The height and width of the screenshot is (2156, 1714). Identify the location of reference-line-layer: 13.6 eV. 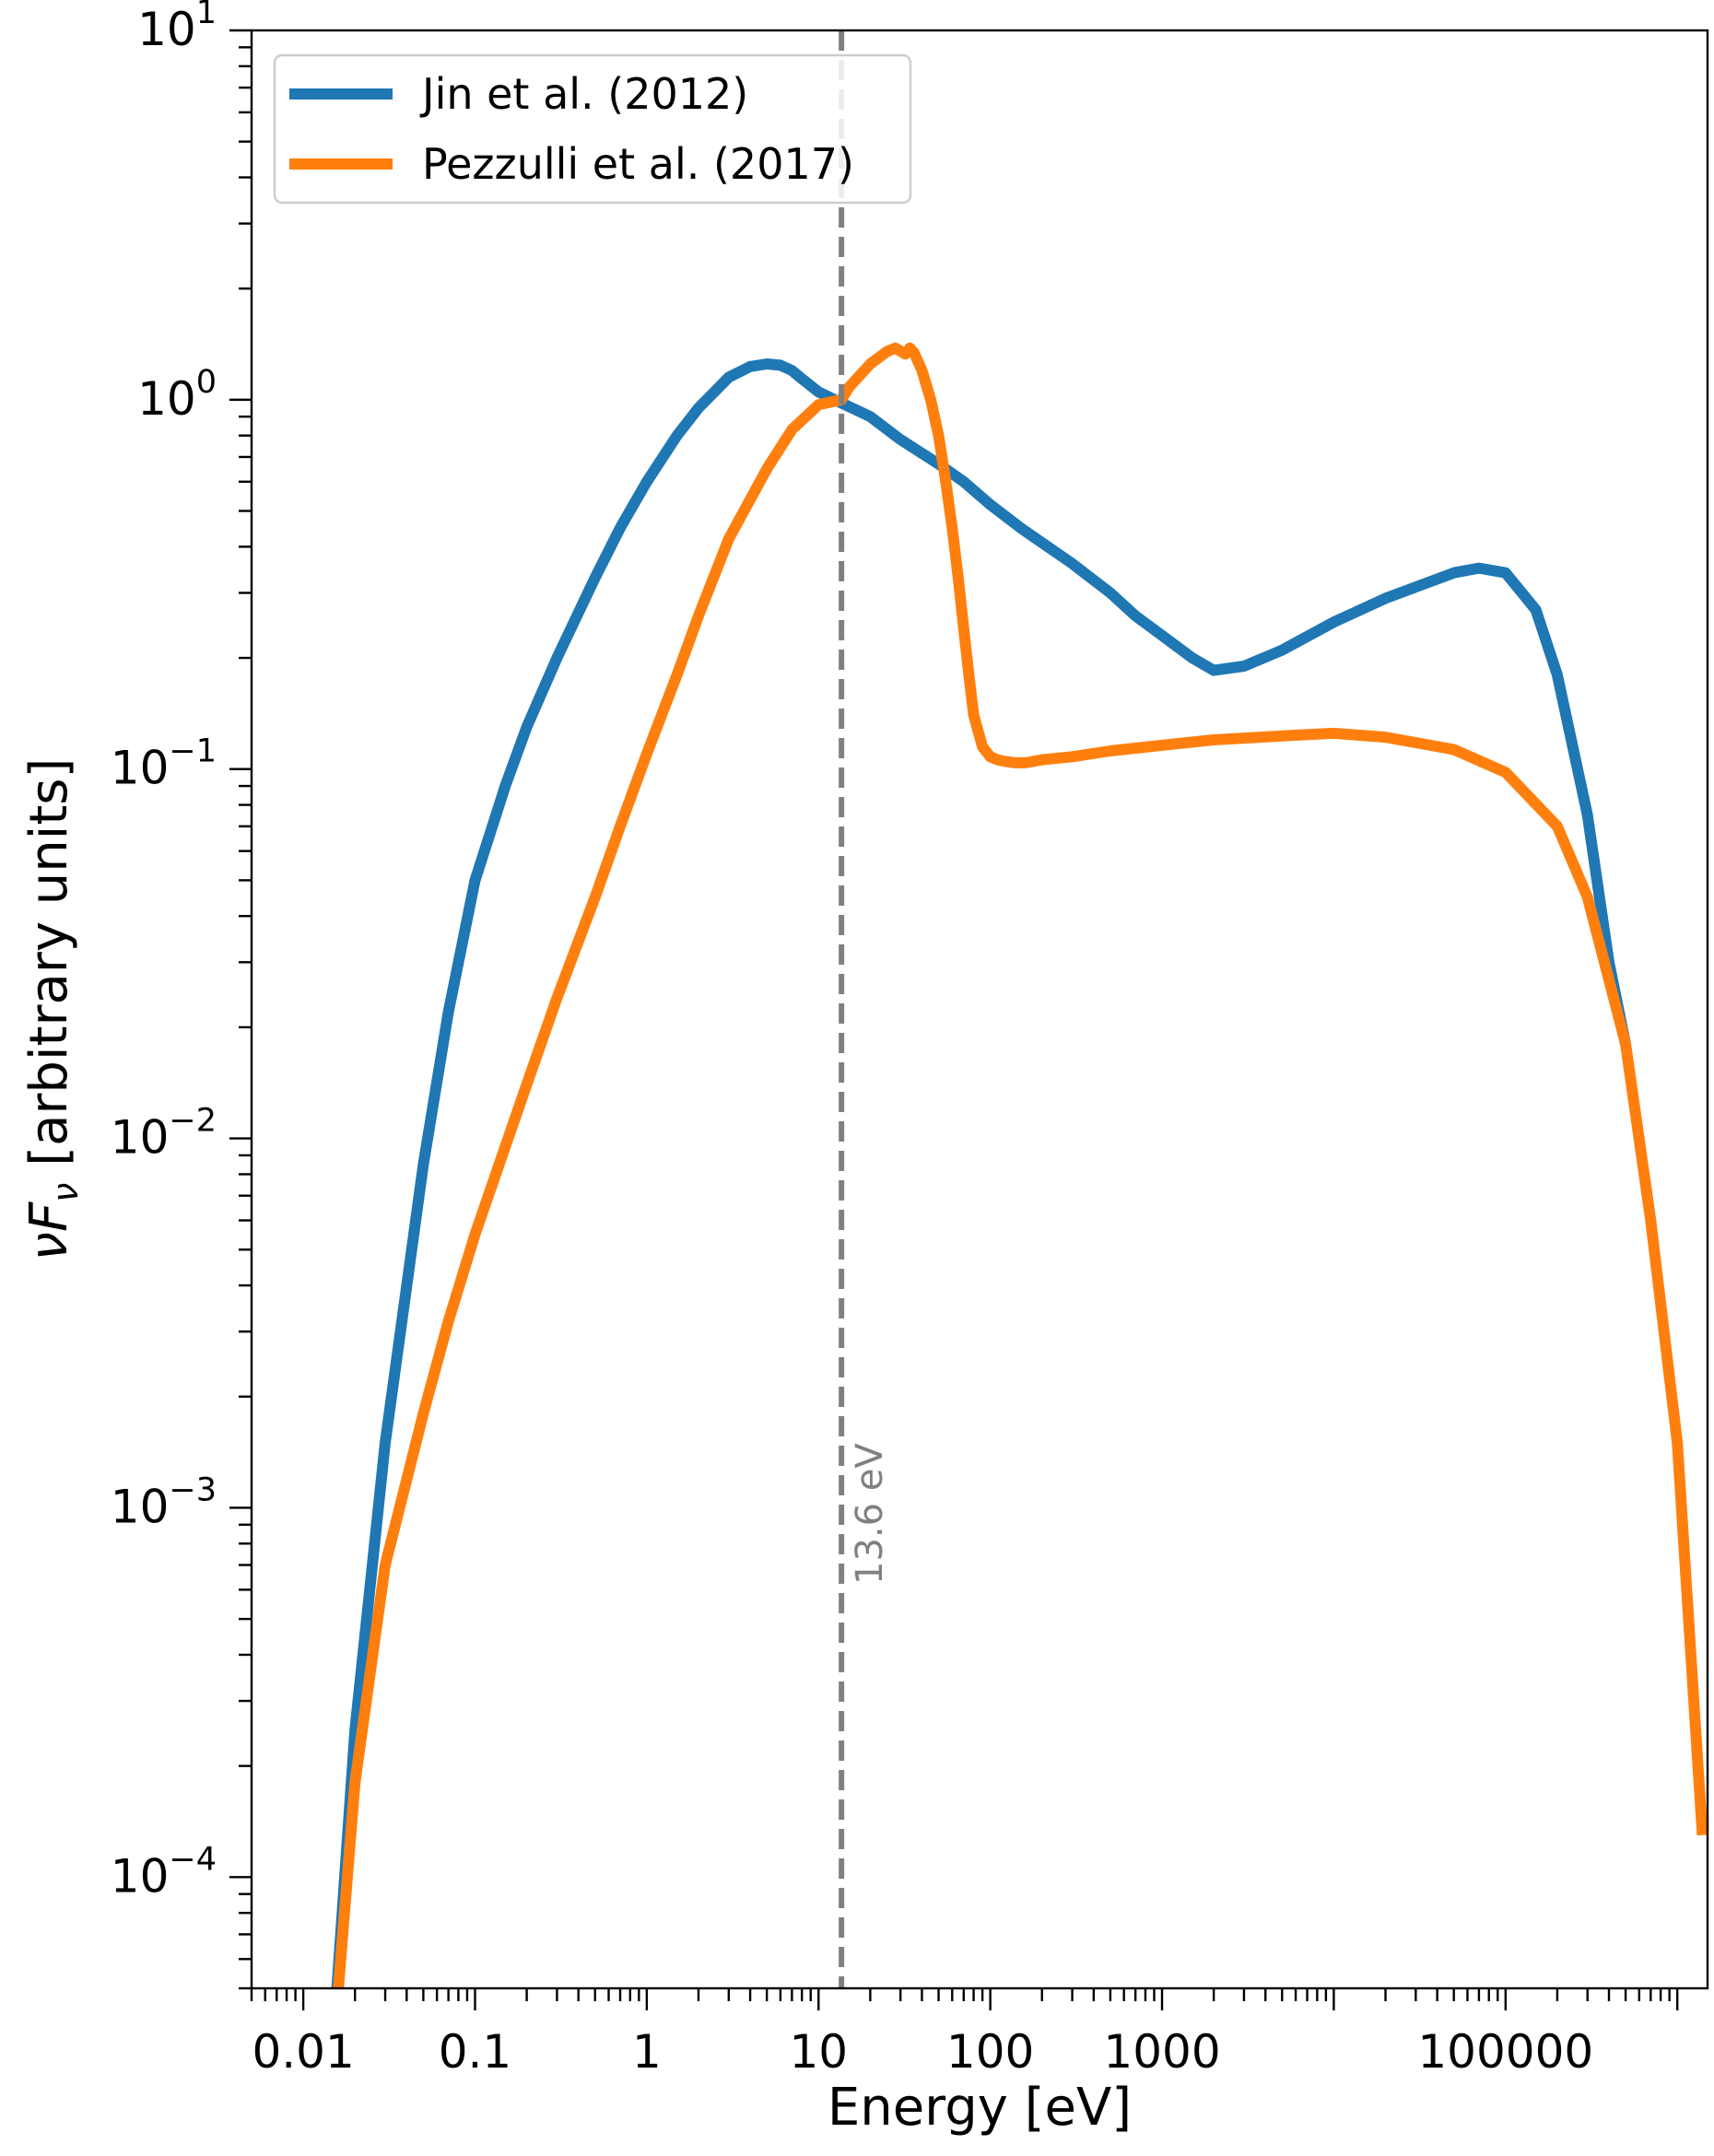
(865, 1009).